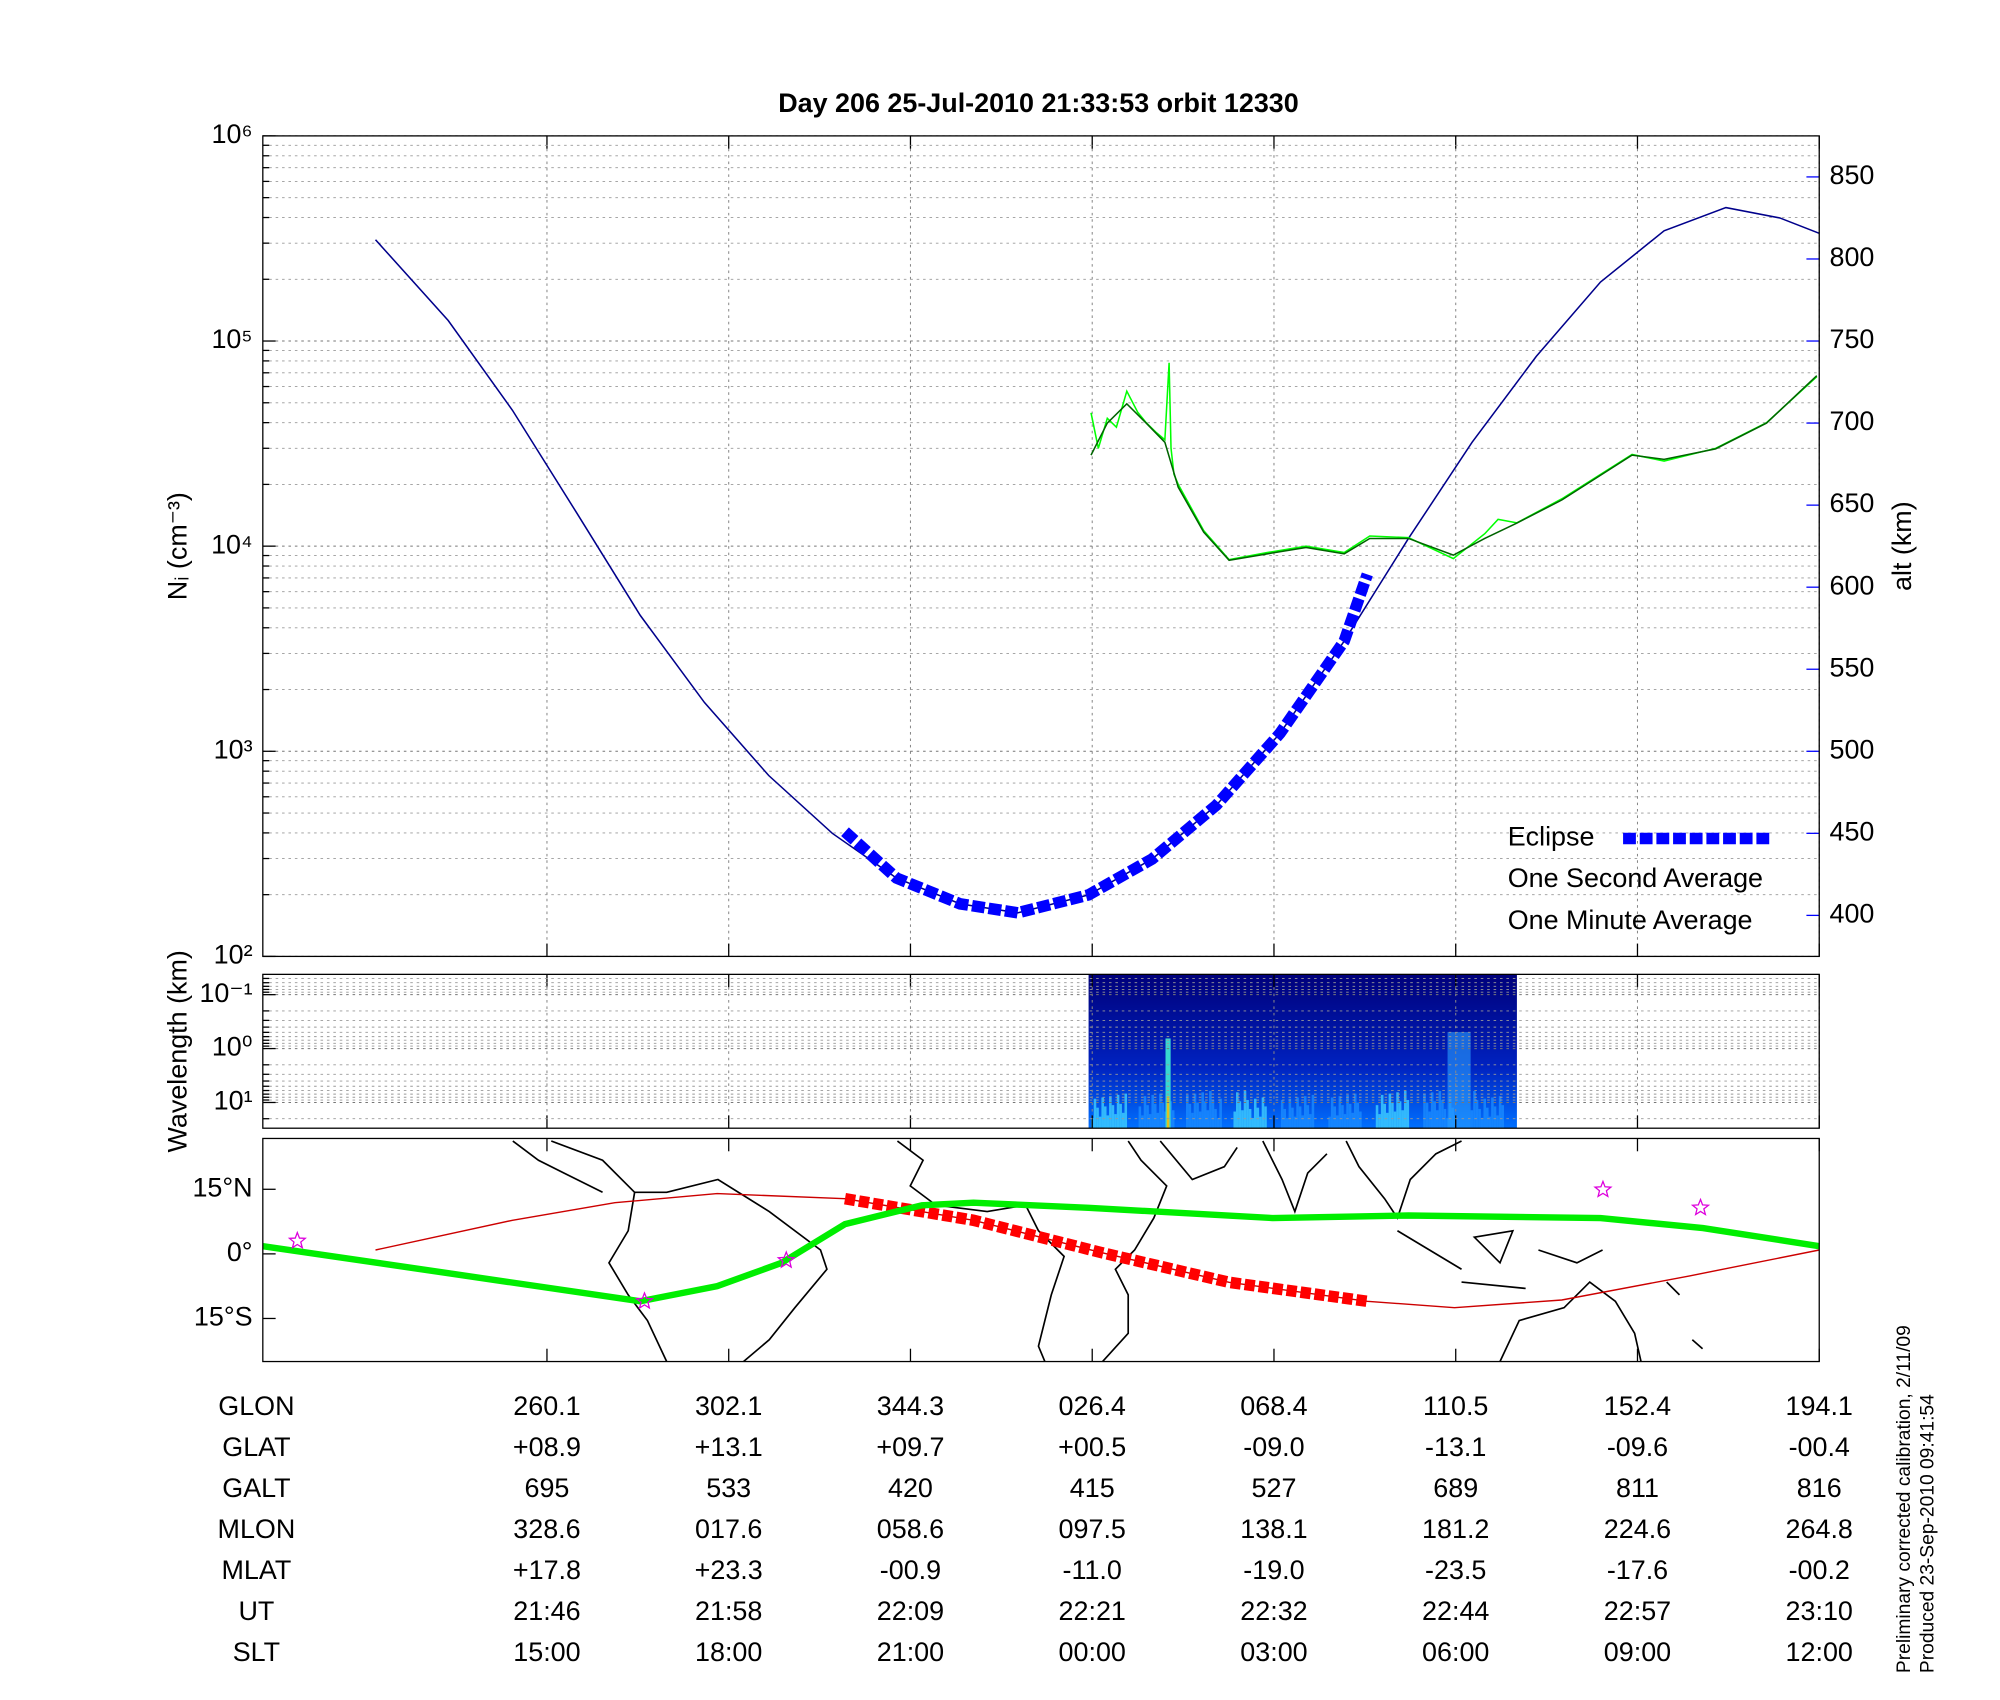  I want to click on x-tick-label: 03:00, so click(1273, 1652).